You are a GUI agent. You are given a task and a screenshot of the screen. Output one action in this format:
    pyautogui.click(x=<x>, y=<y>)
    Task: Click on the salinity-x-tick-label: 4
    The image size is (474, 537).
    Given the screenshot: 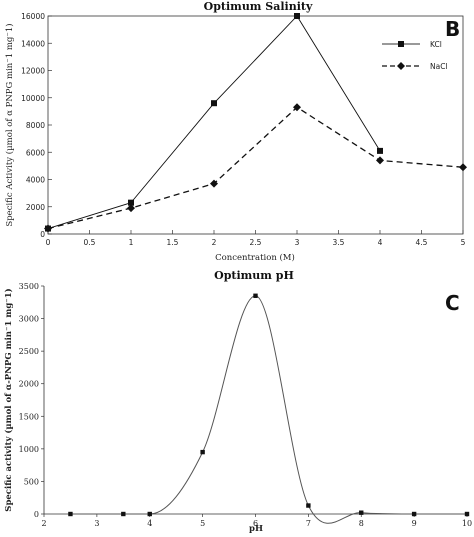 What is the action you would take?
    pyautogui.click(x=380, y=242)
    